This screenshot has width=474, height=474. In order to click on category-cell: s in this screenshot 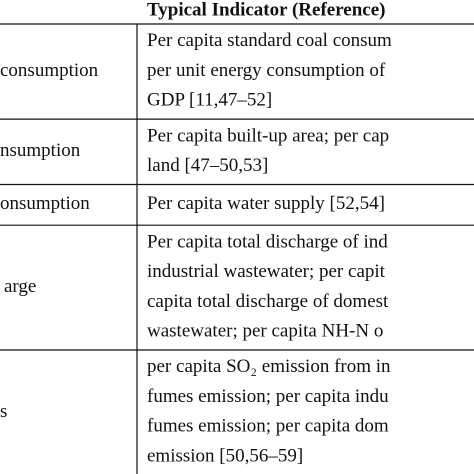, I will do `click(3, 411)`.